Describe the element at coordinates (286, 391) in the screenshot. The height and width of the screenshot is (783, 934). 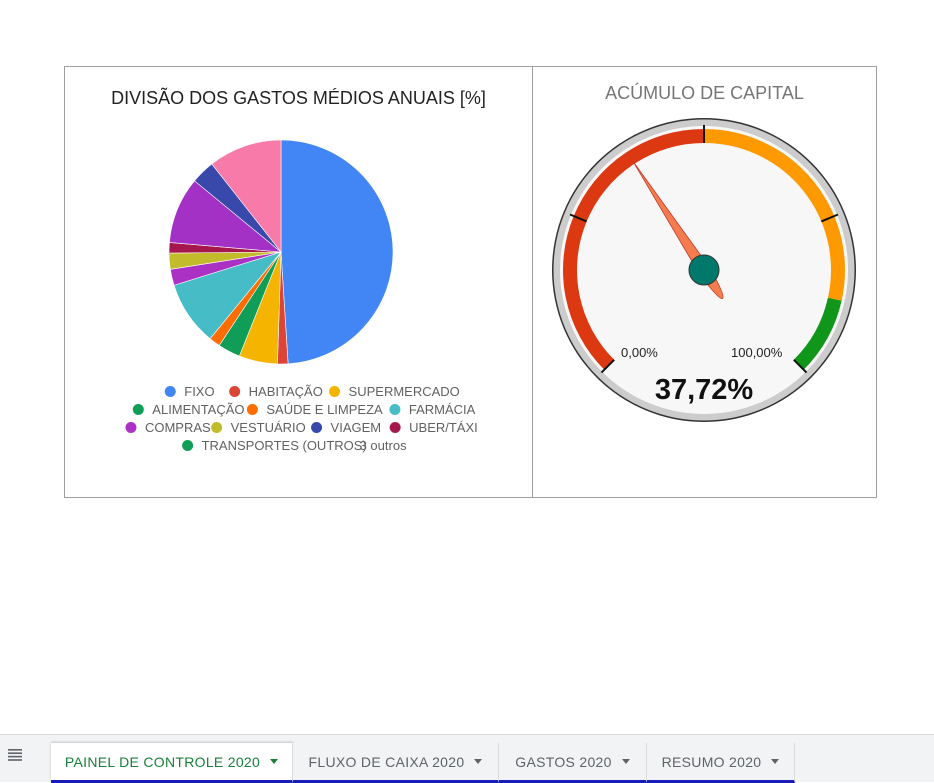
I see `legend-label: HABITAÇÃO` at that location.